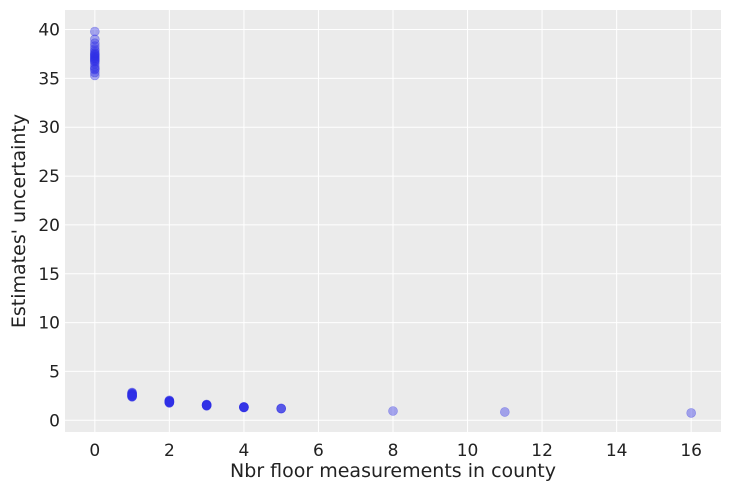 The width and height of the screenshot is (731, 491). I want to click on x-tick-label: 2, so click(169, 451).